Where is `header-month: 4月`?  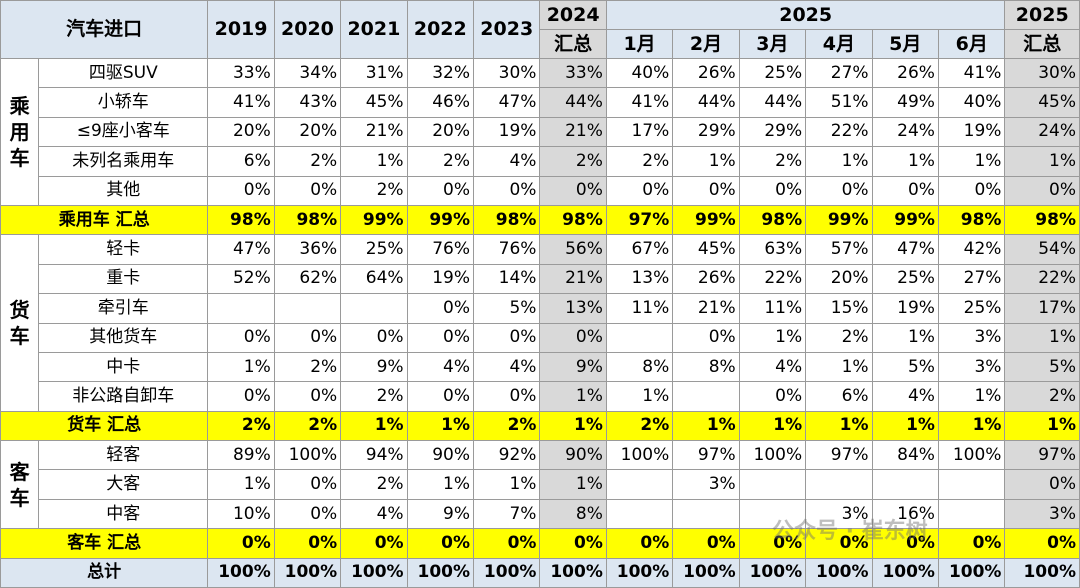
header-month: 4月 is located at coordinates (839, 44).